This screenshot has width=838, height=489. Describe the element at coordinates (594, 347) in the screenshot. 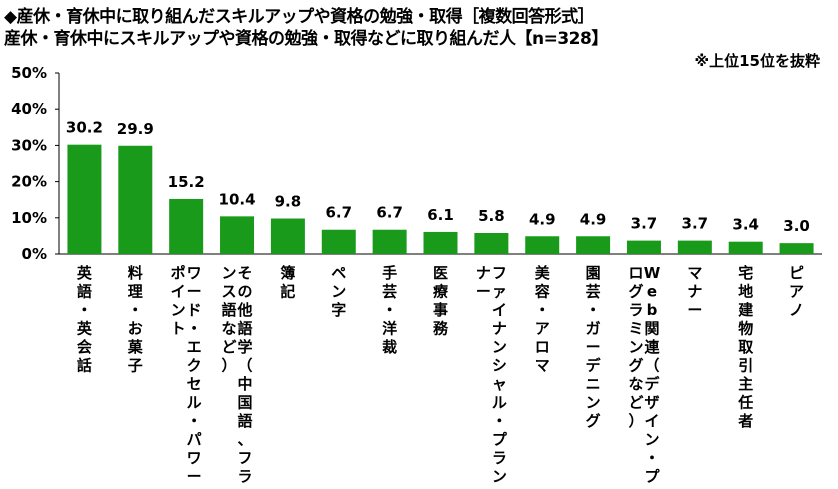

I see `category-label: 園芸・ガーデニング` at that location.